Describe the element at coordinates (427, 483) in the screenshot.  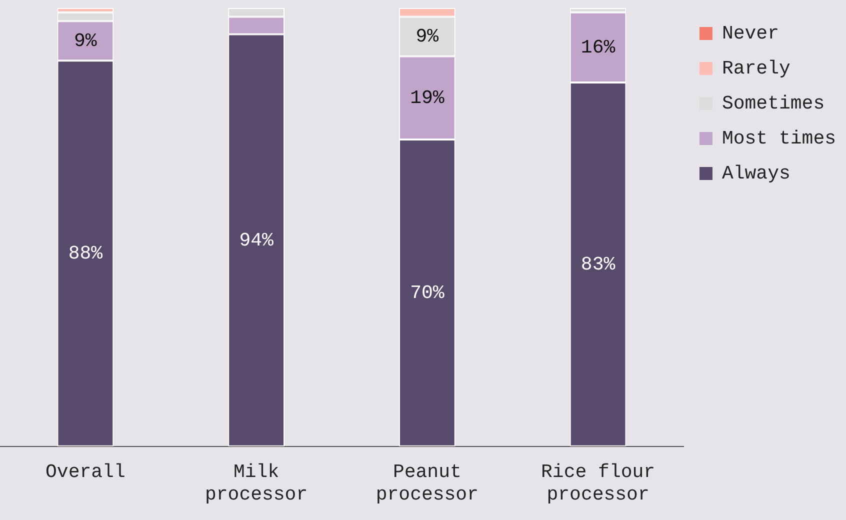
I see `x-tick-label: Peanut processor` at that location.